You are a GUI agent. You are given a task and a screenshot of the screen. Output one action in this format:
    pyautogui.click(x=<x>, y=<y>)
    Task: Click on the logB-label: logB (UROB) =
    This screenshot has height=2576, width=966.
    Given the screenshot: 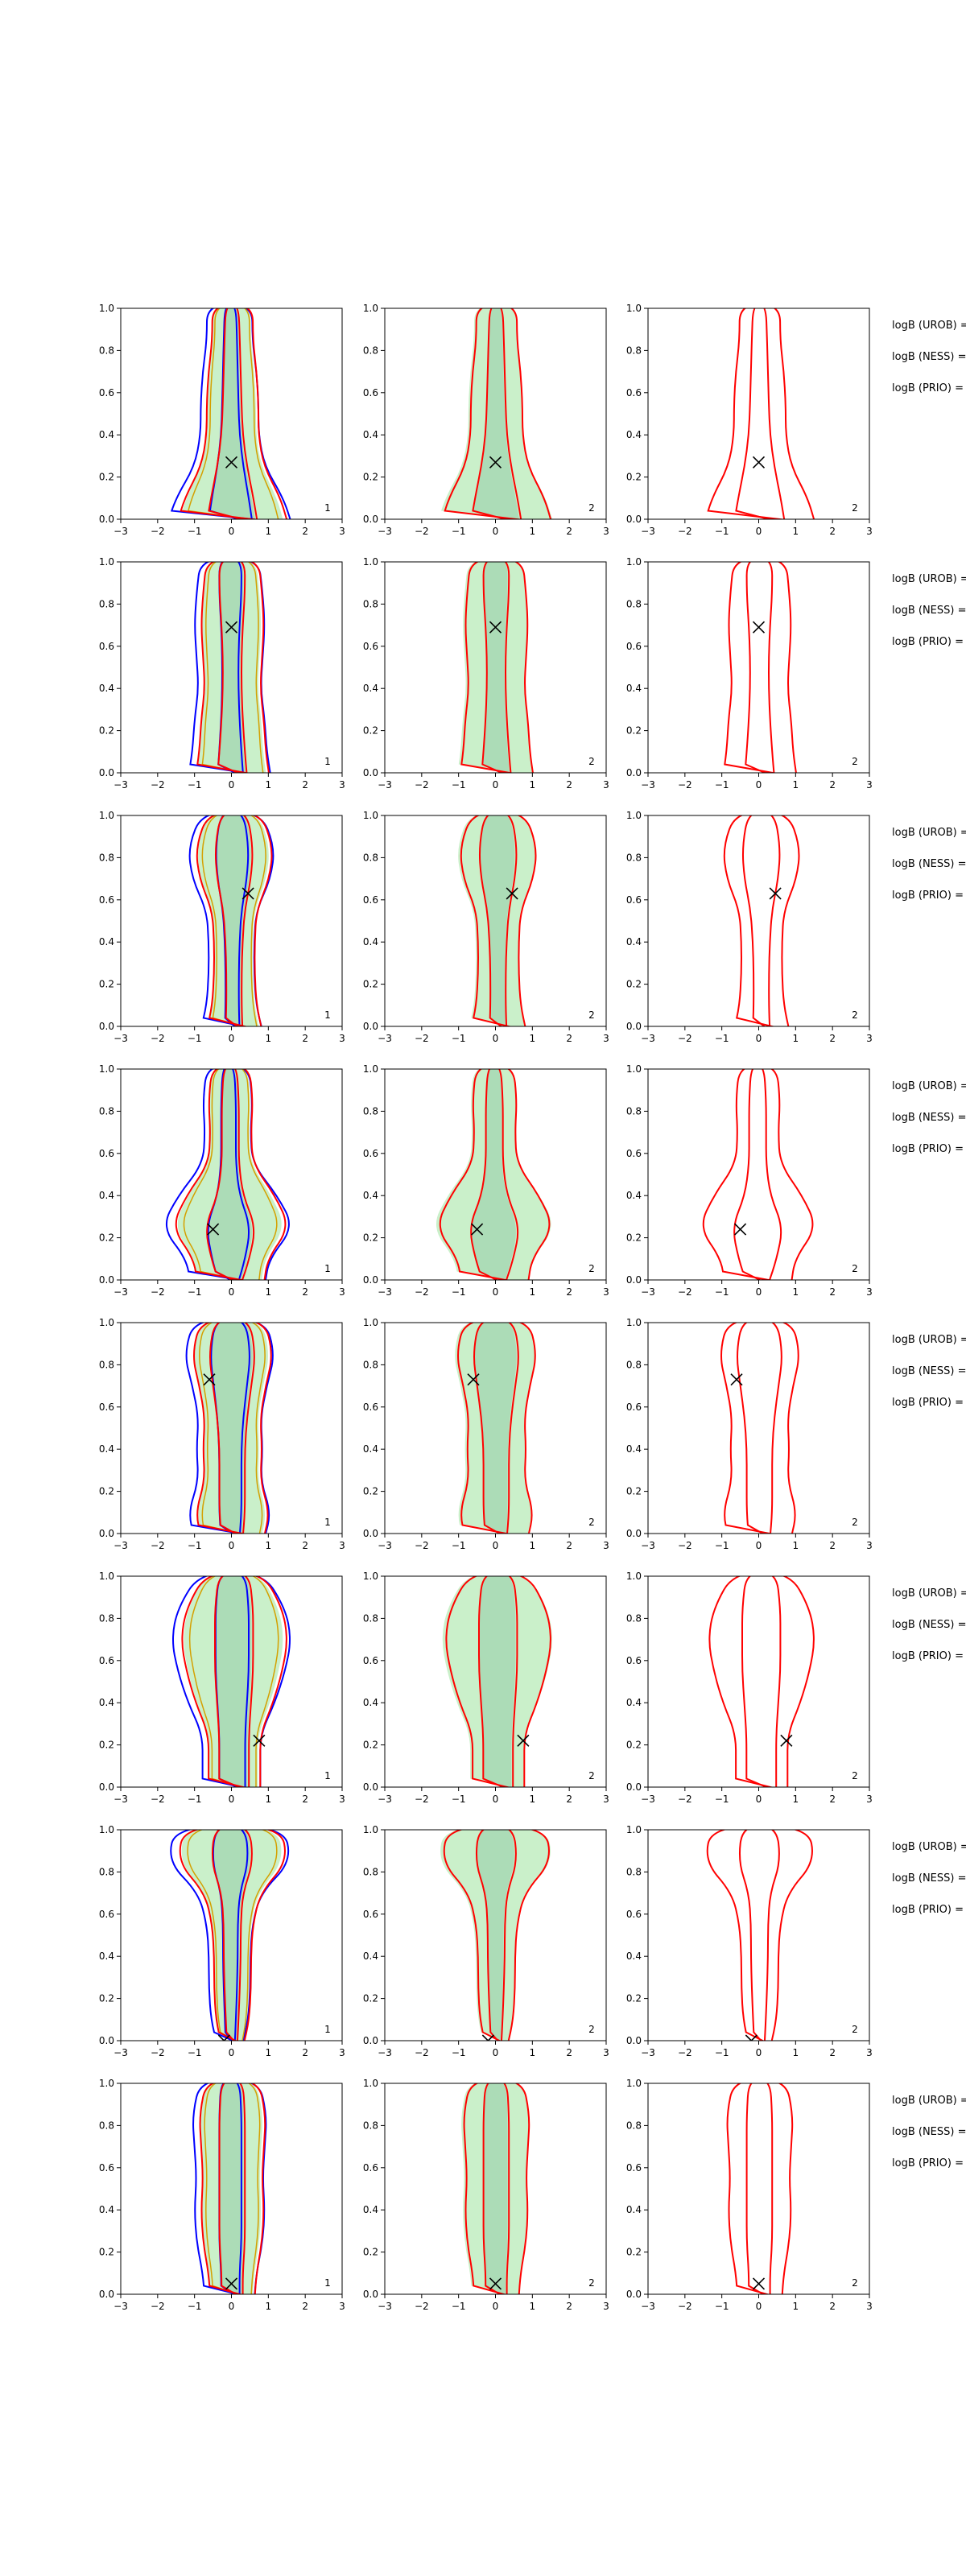 What is the action you would take?
    pyautogui.click(x=929, y=2101)
    